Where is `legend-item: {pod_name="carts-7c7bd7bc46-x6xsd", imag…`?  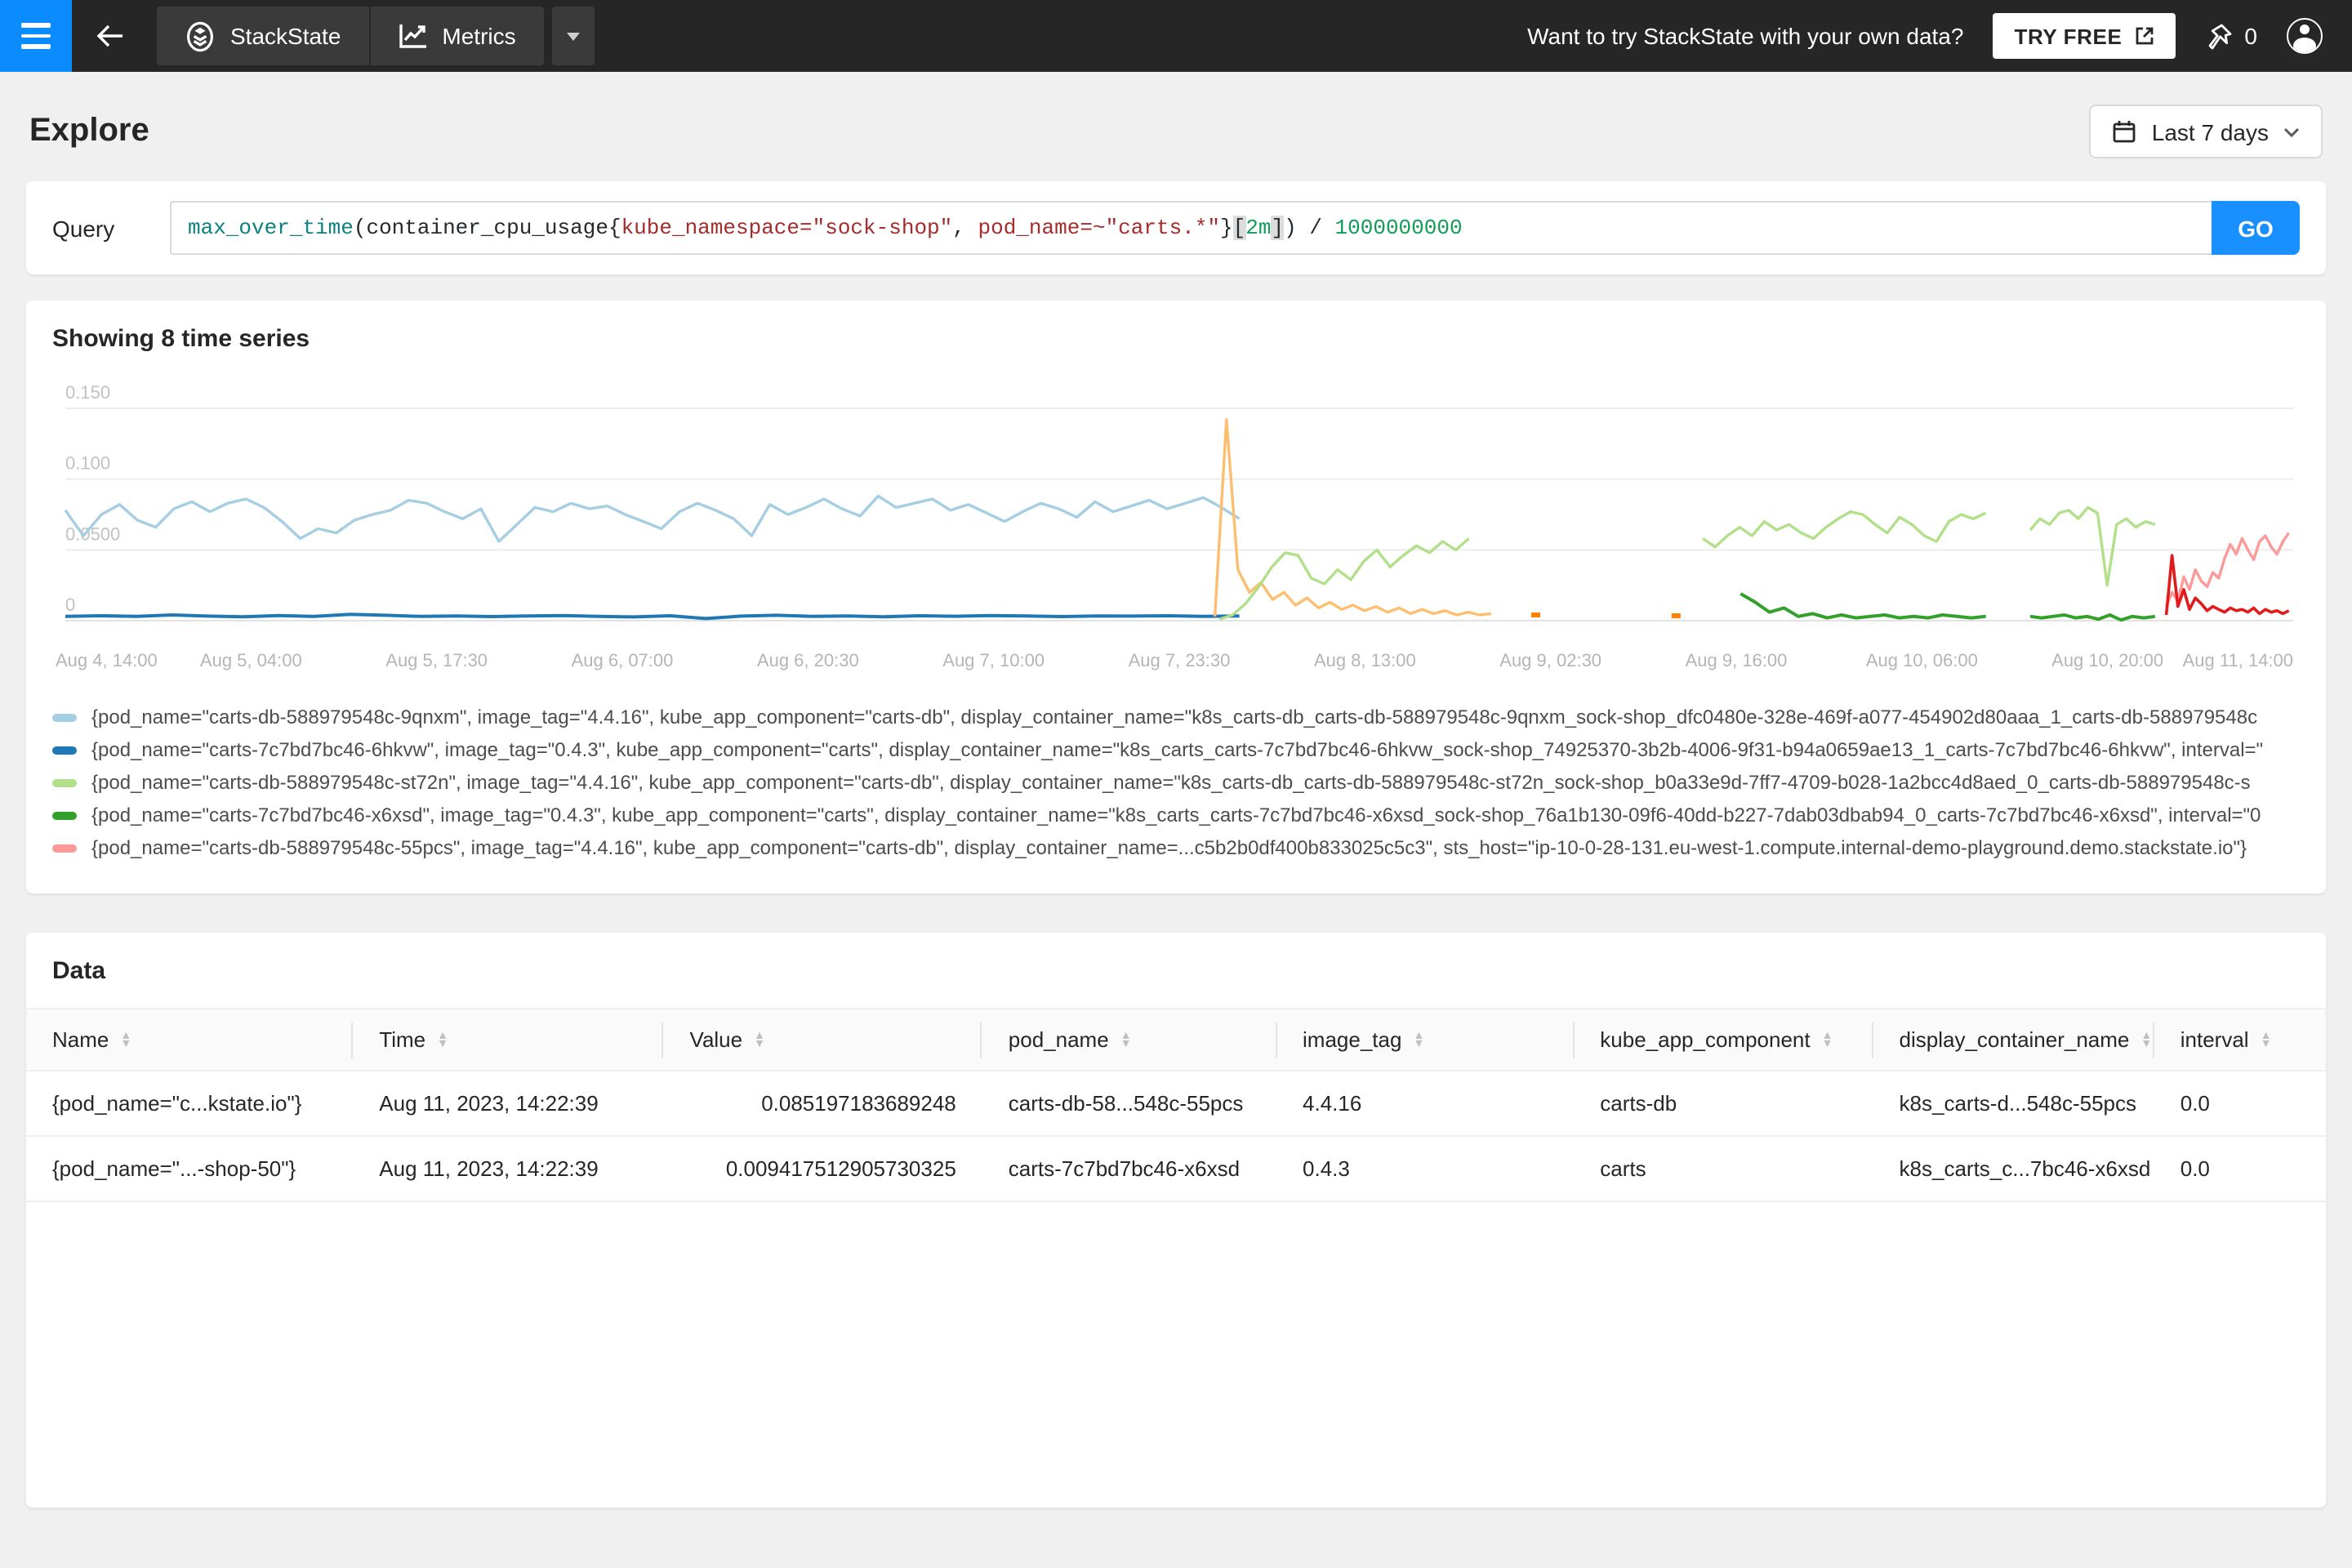
legend-item: {pod_name="carts-7c7bd7bc46-x6xsd", imag… is located at coordinates (1176, 815).